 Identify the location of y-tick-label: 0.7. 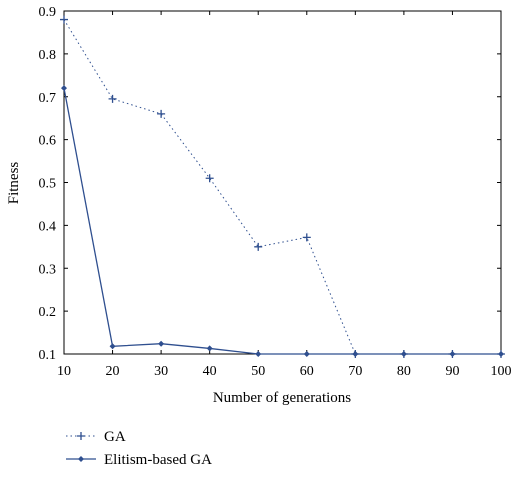
(48, 98).